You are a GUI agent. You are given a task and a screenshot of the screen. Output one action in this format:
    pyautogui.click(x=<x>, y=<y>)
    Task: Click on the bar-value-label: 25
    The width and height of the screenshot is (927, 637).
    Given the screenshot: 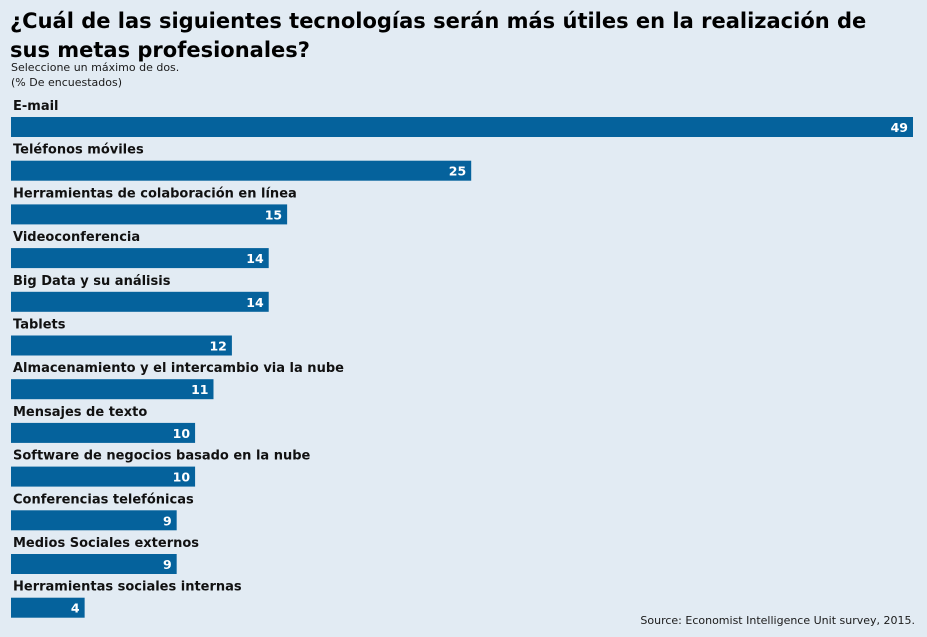 What is the action you would take?
    pyautogui.click(x=457, y=171)
    